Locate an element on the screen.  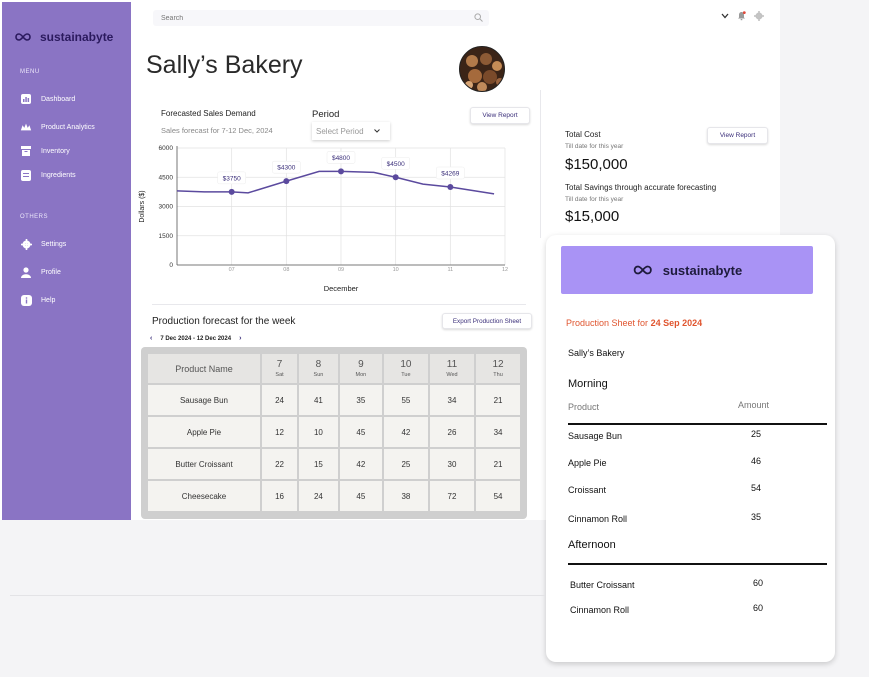
sidebar-item-ingredients: Ingredients is located at coordinates (48, 175).